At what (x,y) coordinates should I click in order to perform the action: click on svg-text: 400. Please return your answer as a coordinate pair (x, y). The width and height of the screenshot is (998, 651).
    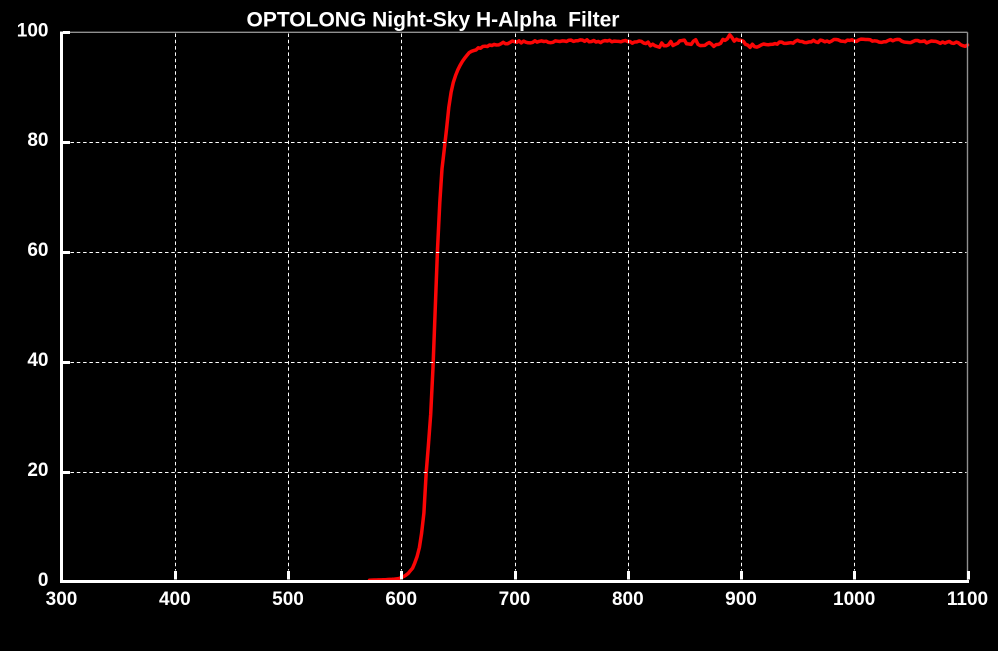
    Looking at the image, I should click on (175, 599).